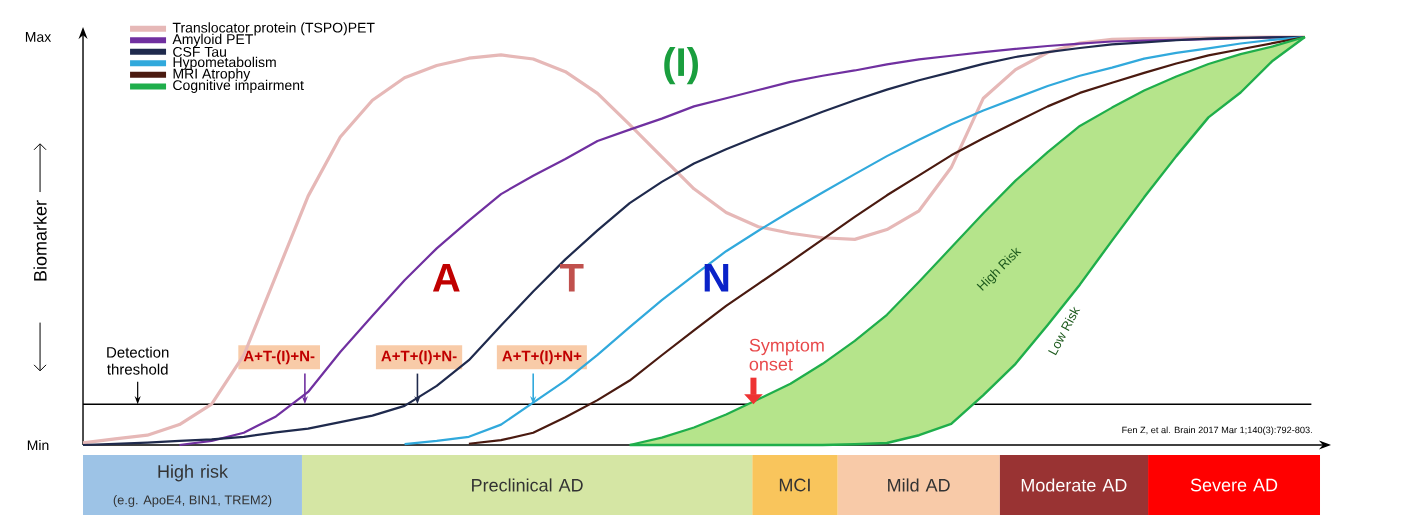  What do you see at coordinates (419, 357) in the screenshot?
I see `annotation: A+T+(I)+N-` at bounding box center [419, 357].